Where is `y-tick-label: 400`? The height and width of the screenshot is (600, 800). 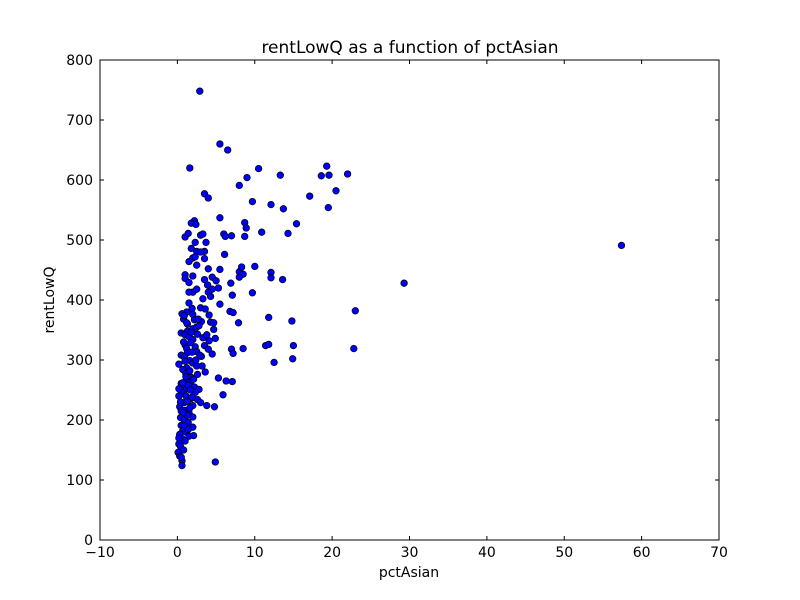 y-tick-label: 400 is located at coordinates (79, 301).